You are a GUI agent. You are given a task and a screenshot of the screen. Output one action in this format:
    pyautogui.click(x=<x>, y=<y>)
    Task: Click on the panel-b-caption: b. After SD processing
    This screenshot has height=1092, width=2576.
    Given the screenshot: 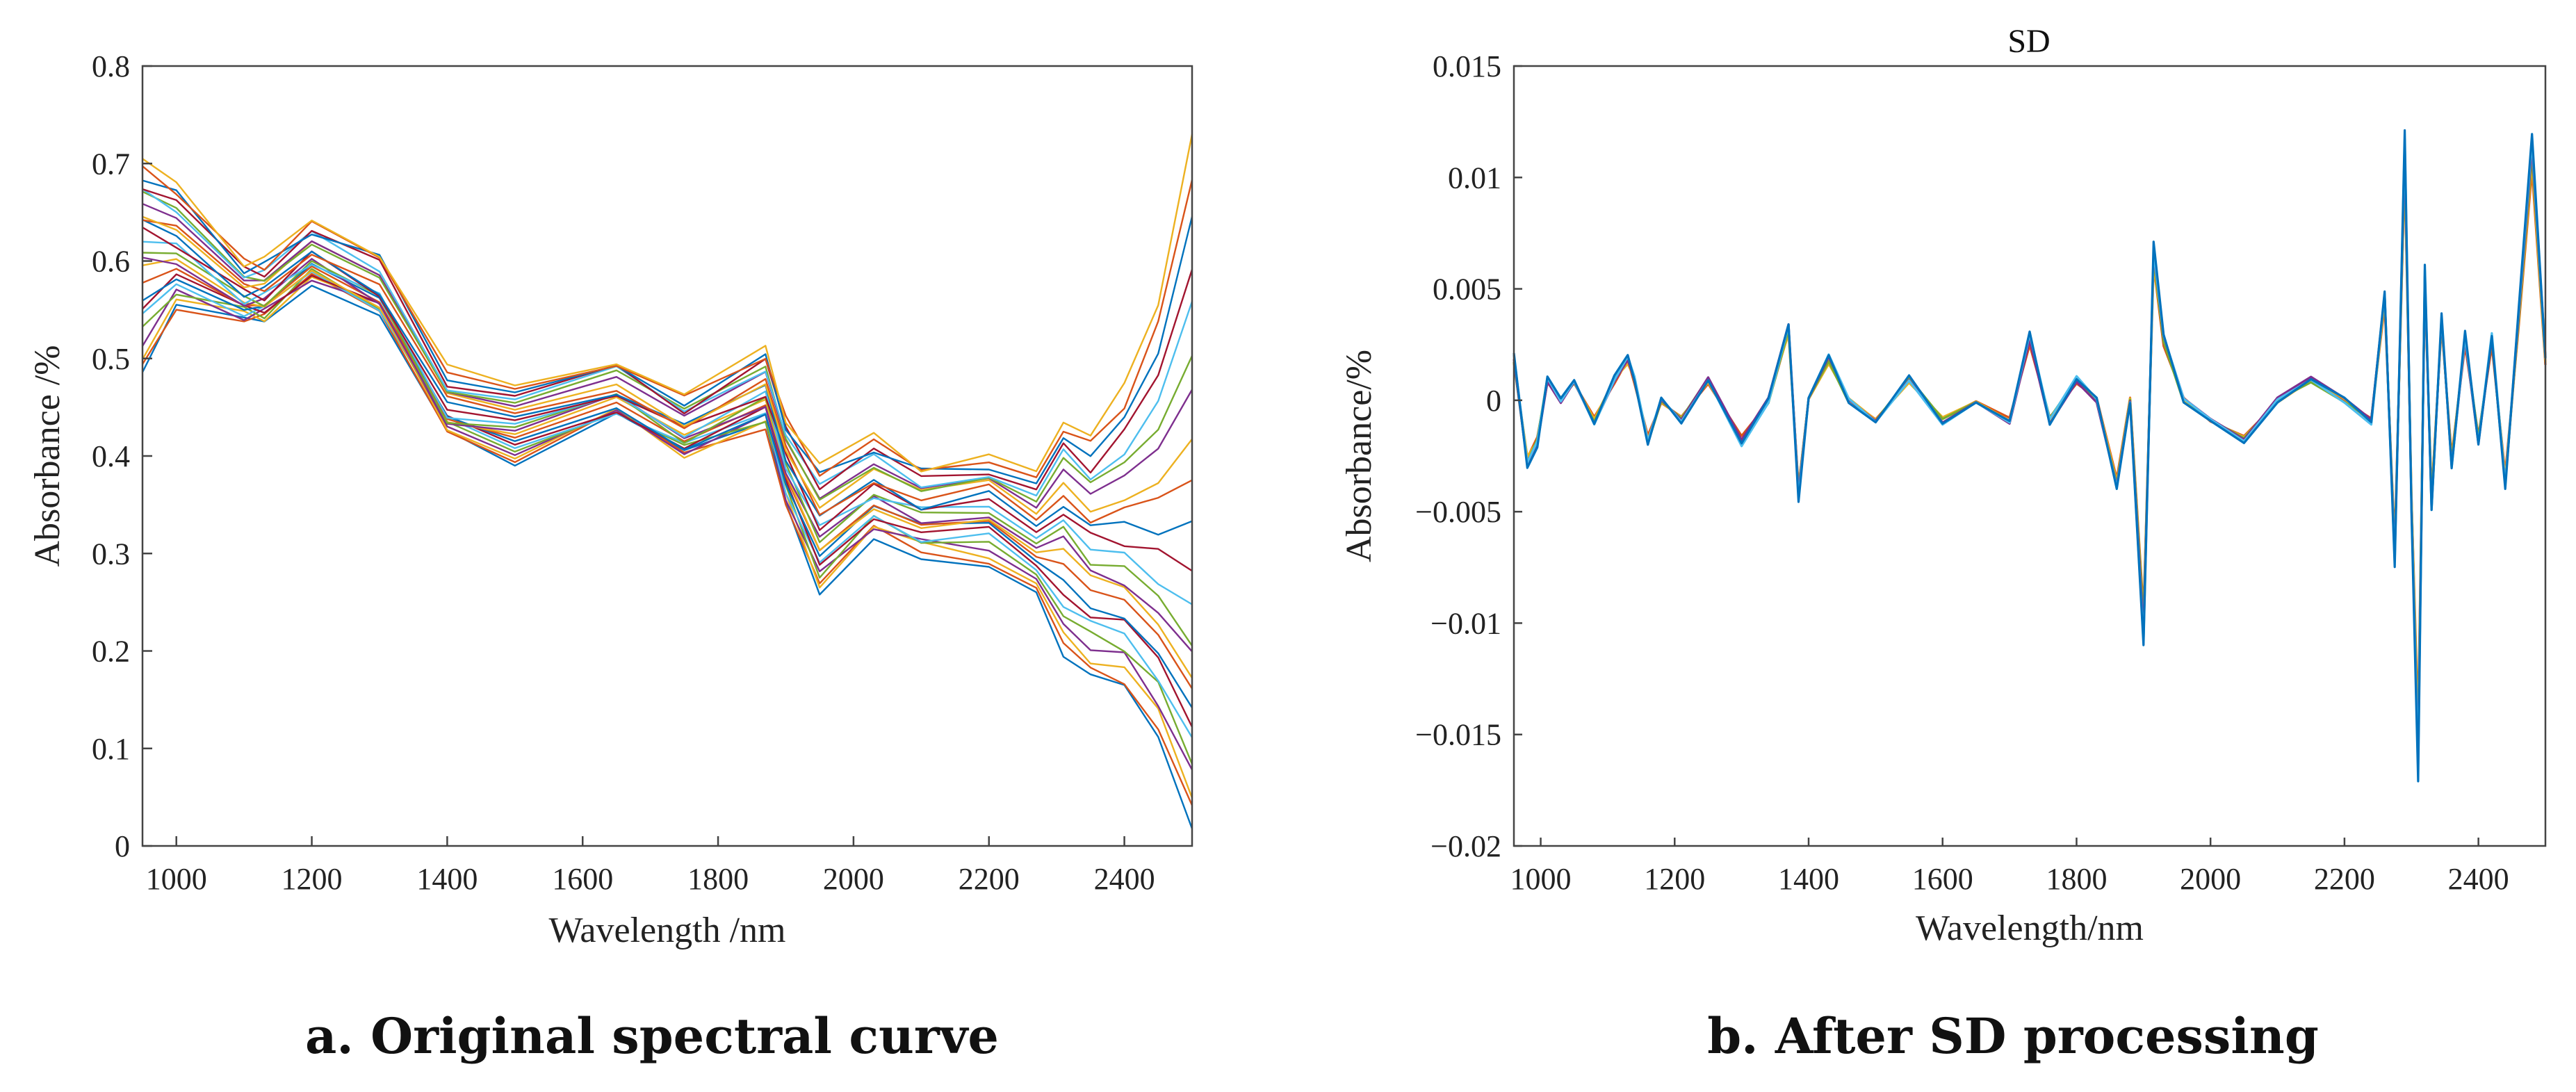 What is the action you would take?
    pyautogui.click(x=2013, y=1036)
    